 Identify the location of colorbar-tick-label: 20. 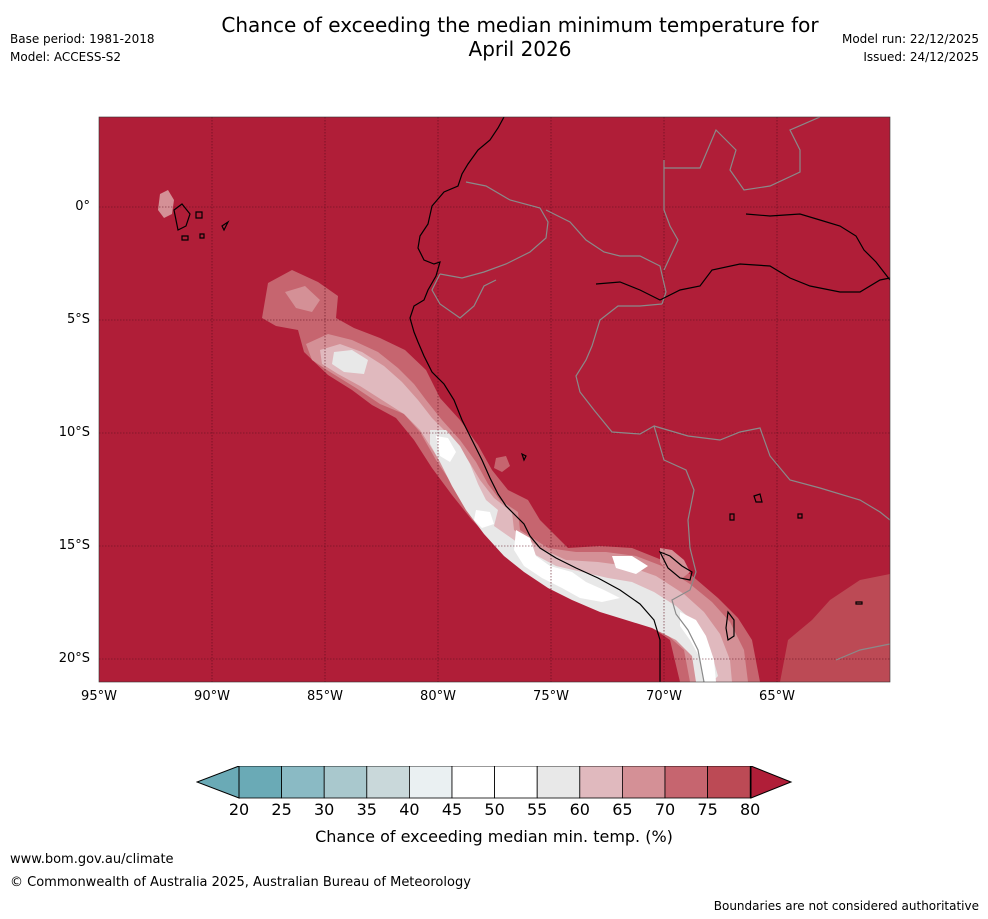
(239, 809).